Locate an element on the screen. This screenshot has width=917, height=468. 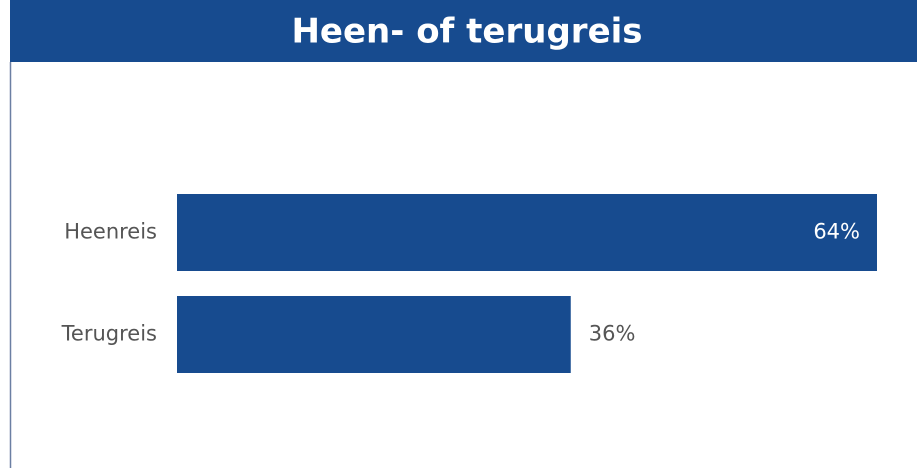
category-label: Heenreis is located at coordinates (110, 232).